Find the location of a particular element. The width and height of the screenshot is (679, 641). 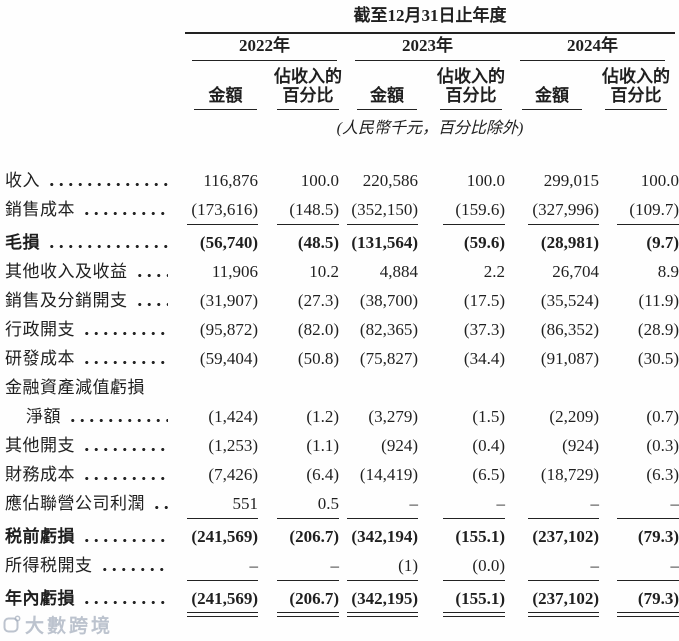

row-label: 金融資產減值虧損 is located at coordinates (75, 387).